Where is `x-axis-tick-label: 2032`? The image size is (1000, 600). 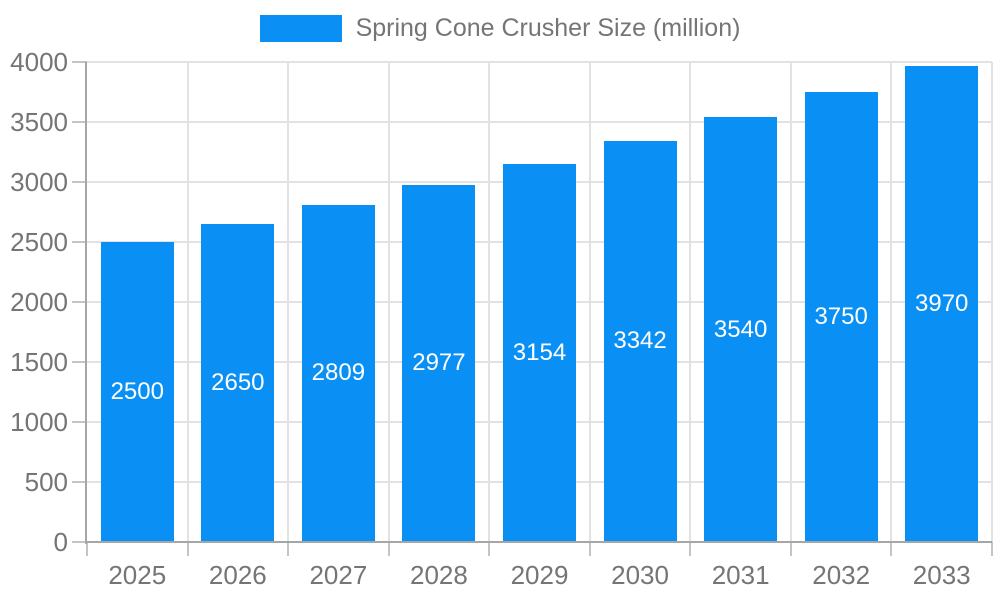 x-axis-tick-label: 2032 is located at coordinates (841, 575).